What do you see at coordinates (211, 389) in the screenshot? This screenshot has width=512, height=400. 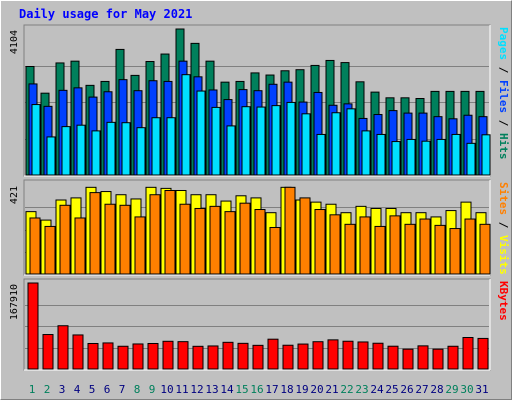 I see `day-label-13: 13` at bounding box center [211, 389].